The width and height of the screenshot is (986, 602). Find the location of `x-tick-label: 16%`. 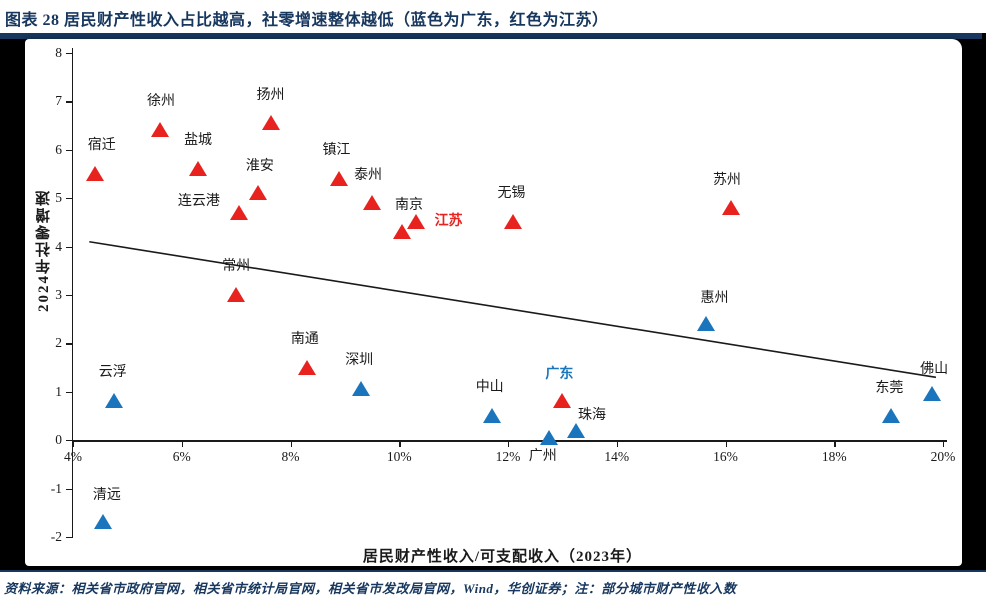

x-tick-label: 16% is located at coordinates (725, 457).